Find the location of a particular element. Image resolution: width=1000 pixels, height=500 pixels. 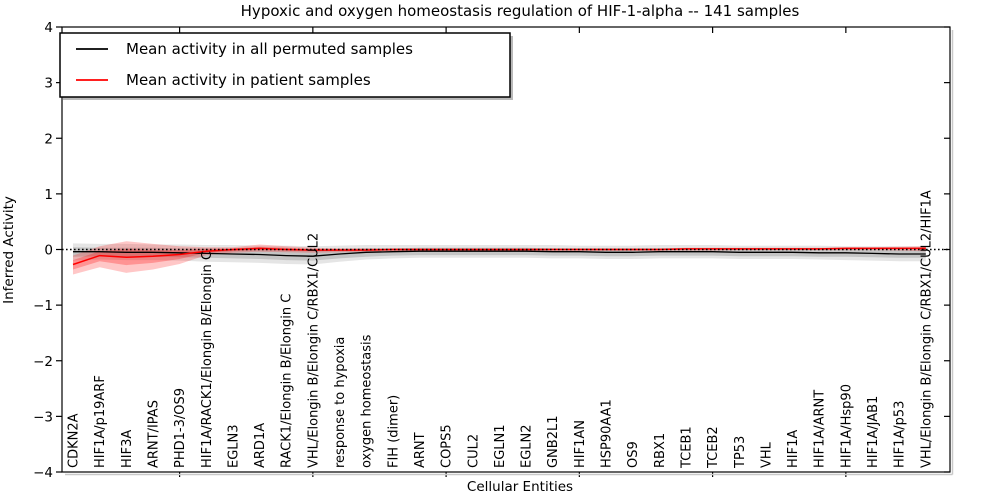

line-layer is located at coordinates (506, 256).